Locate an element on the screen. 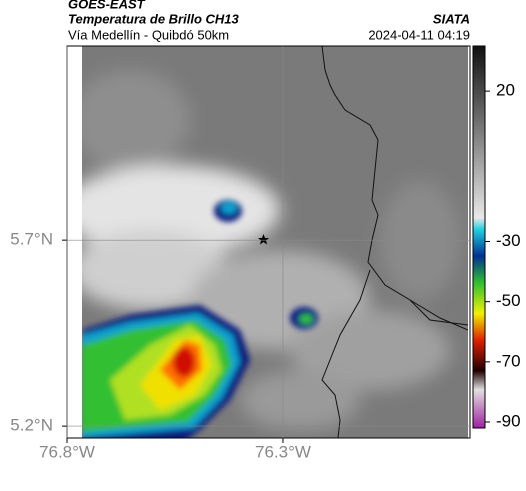 The height and width of the screenshot is (491, 526). subtitle: Temperatura de Brillo CH13 is located at coordinates (154, 18).